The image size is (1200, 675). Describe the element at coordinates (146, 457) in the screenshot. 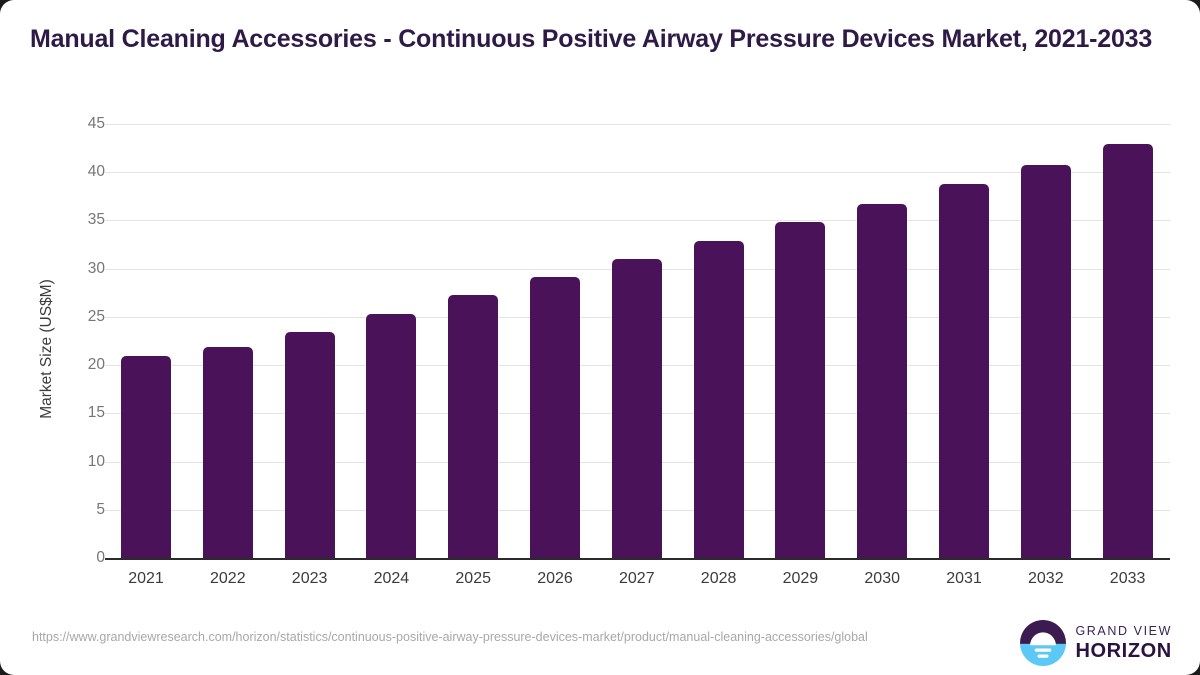

I see `bar-2021` at that location.